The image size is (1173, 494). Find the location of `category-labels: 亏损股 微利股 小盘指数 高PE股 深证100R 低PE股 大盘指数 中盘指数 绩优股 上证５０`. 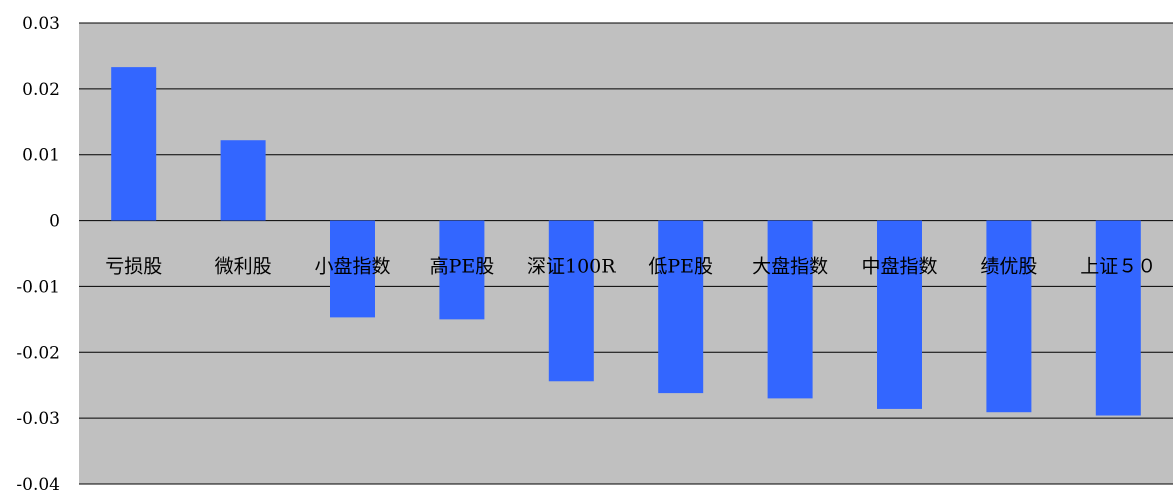

category-labels: 亏损股 微利股 小盘指数 高PE股 深证100R 低PE股 大盘指数 中盘指数 绩优股 上证５０ is located at coordinates (630, 267).